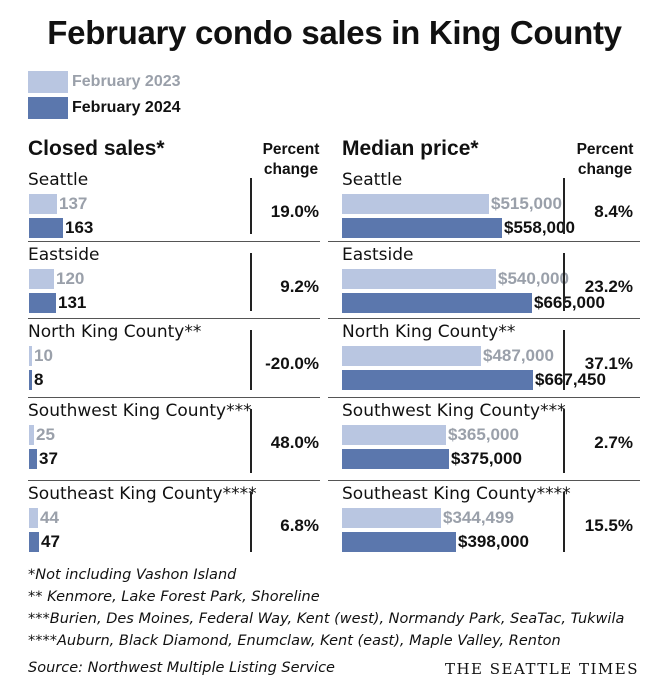 This screenshot has height=700, width=669. Describe the element at coordinates (483, 434) in the screenshot. I see `price-value-2023: $365,000` at that location.